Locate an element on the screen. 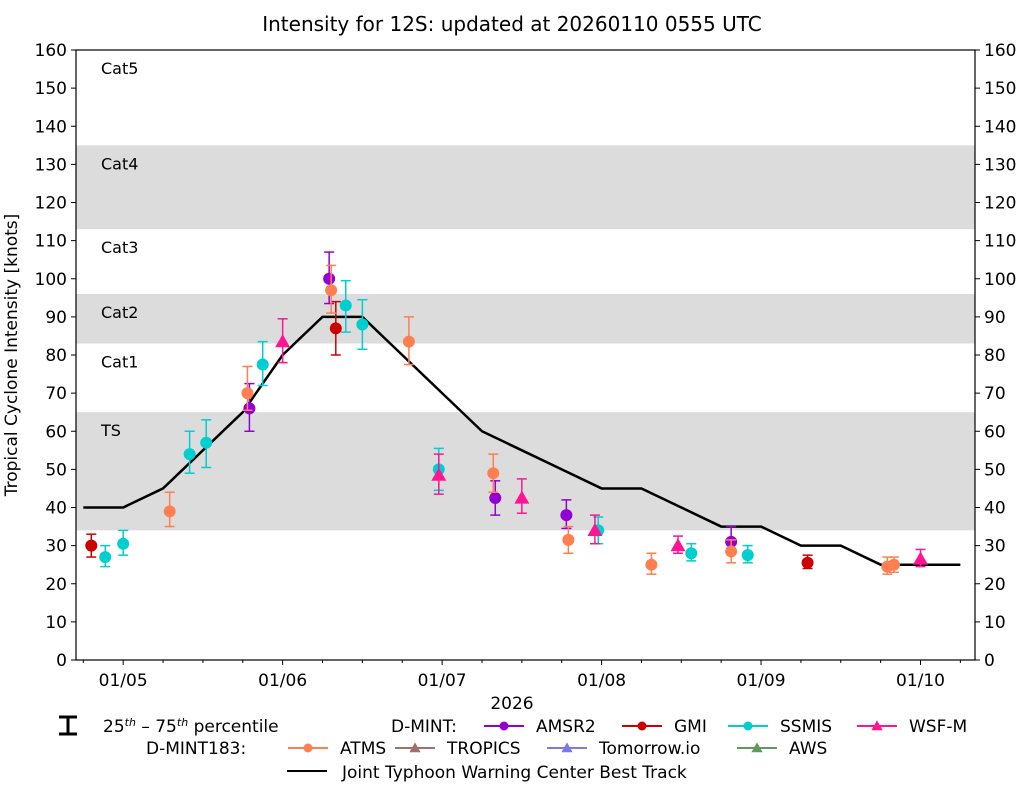  percentile-label: 25th – 75th percentile is located at coordinates (191, 727).